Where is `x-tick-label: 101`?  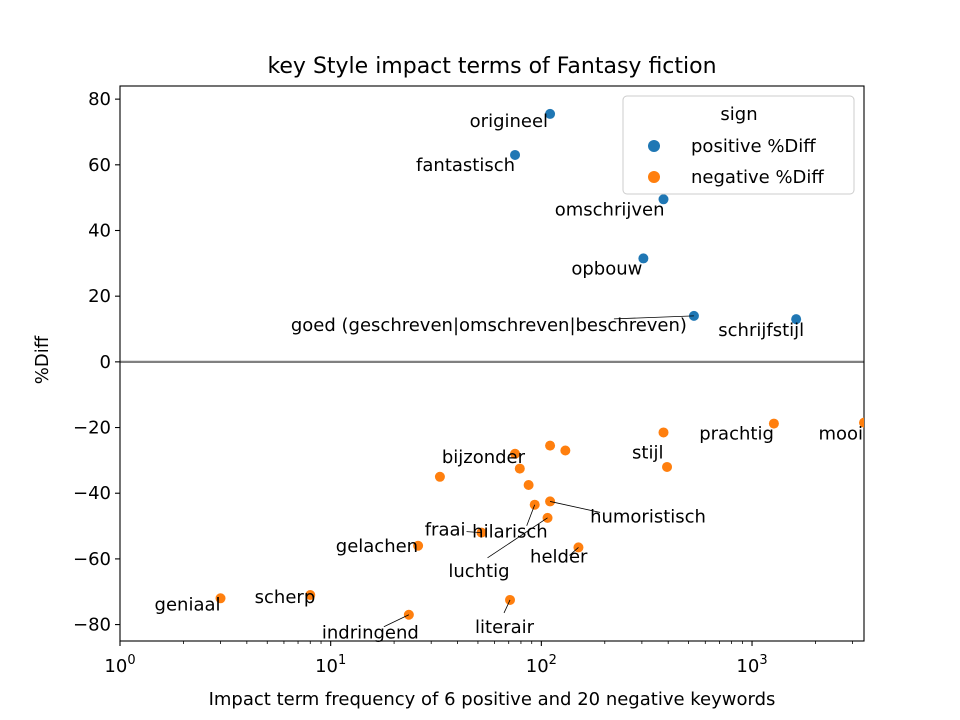
x-tick-label: 101 is located at coordinates (330, 665).